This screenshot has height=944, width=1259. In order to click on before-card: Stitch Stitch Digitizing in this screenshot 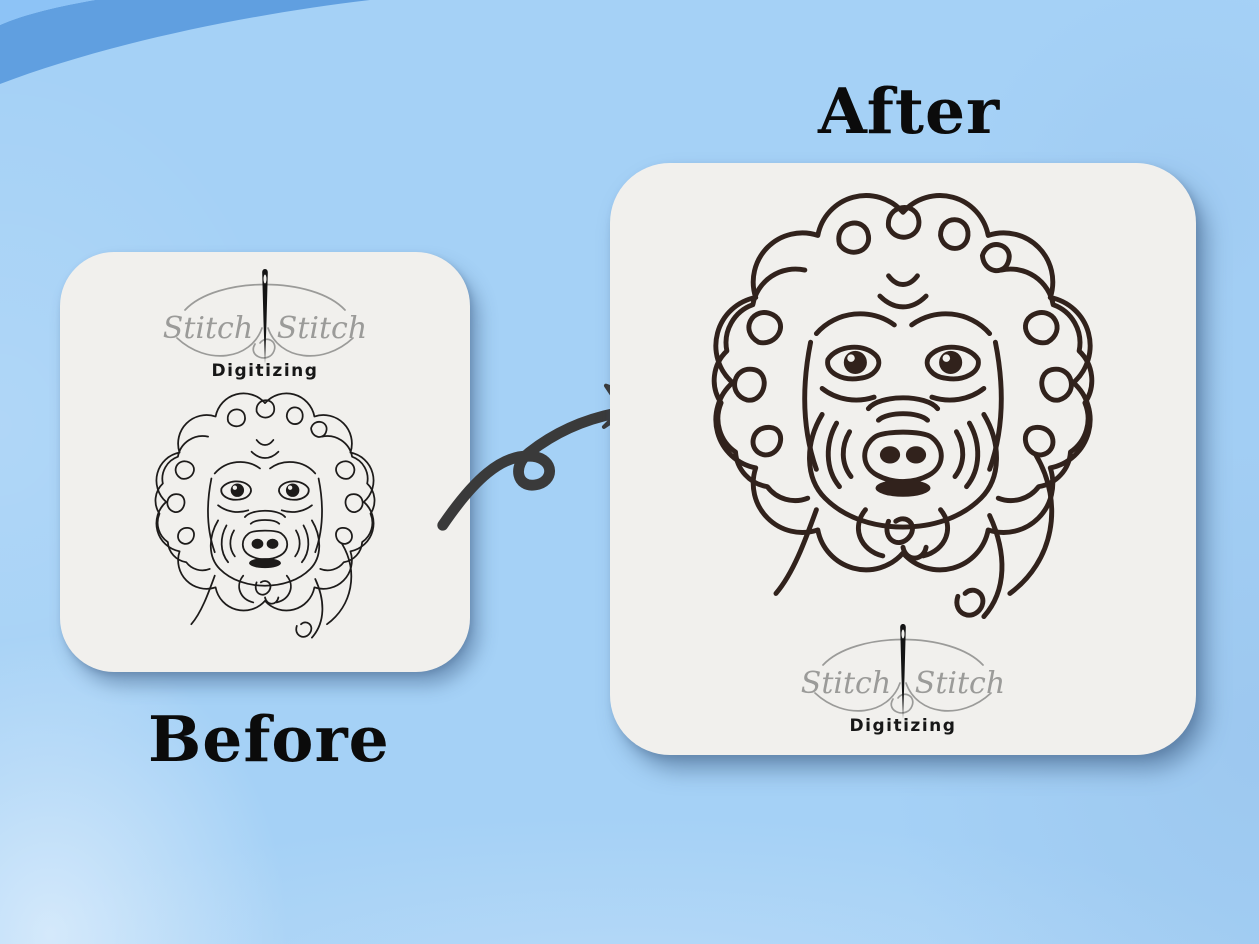, I will do `click(265, 462)`.